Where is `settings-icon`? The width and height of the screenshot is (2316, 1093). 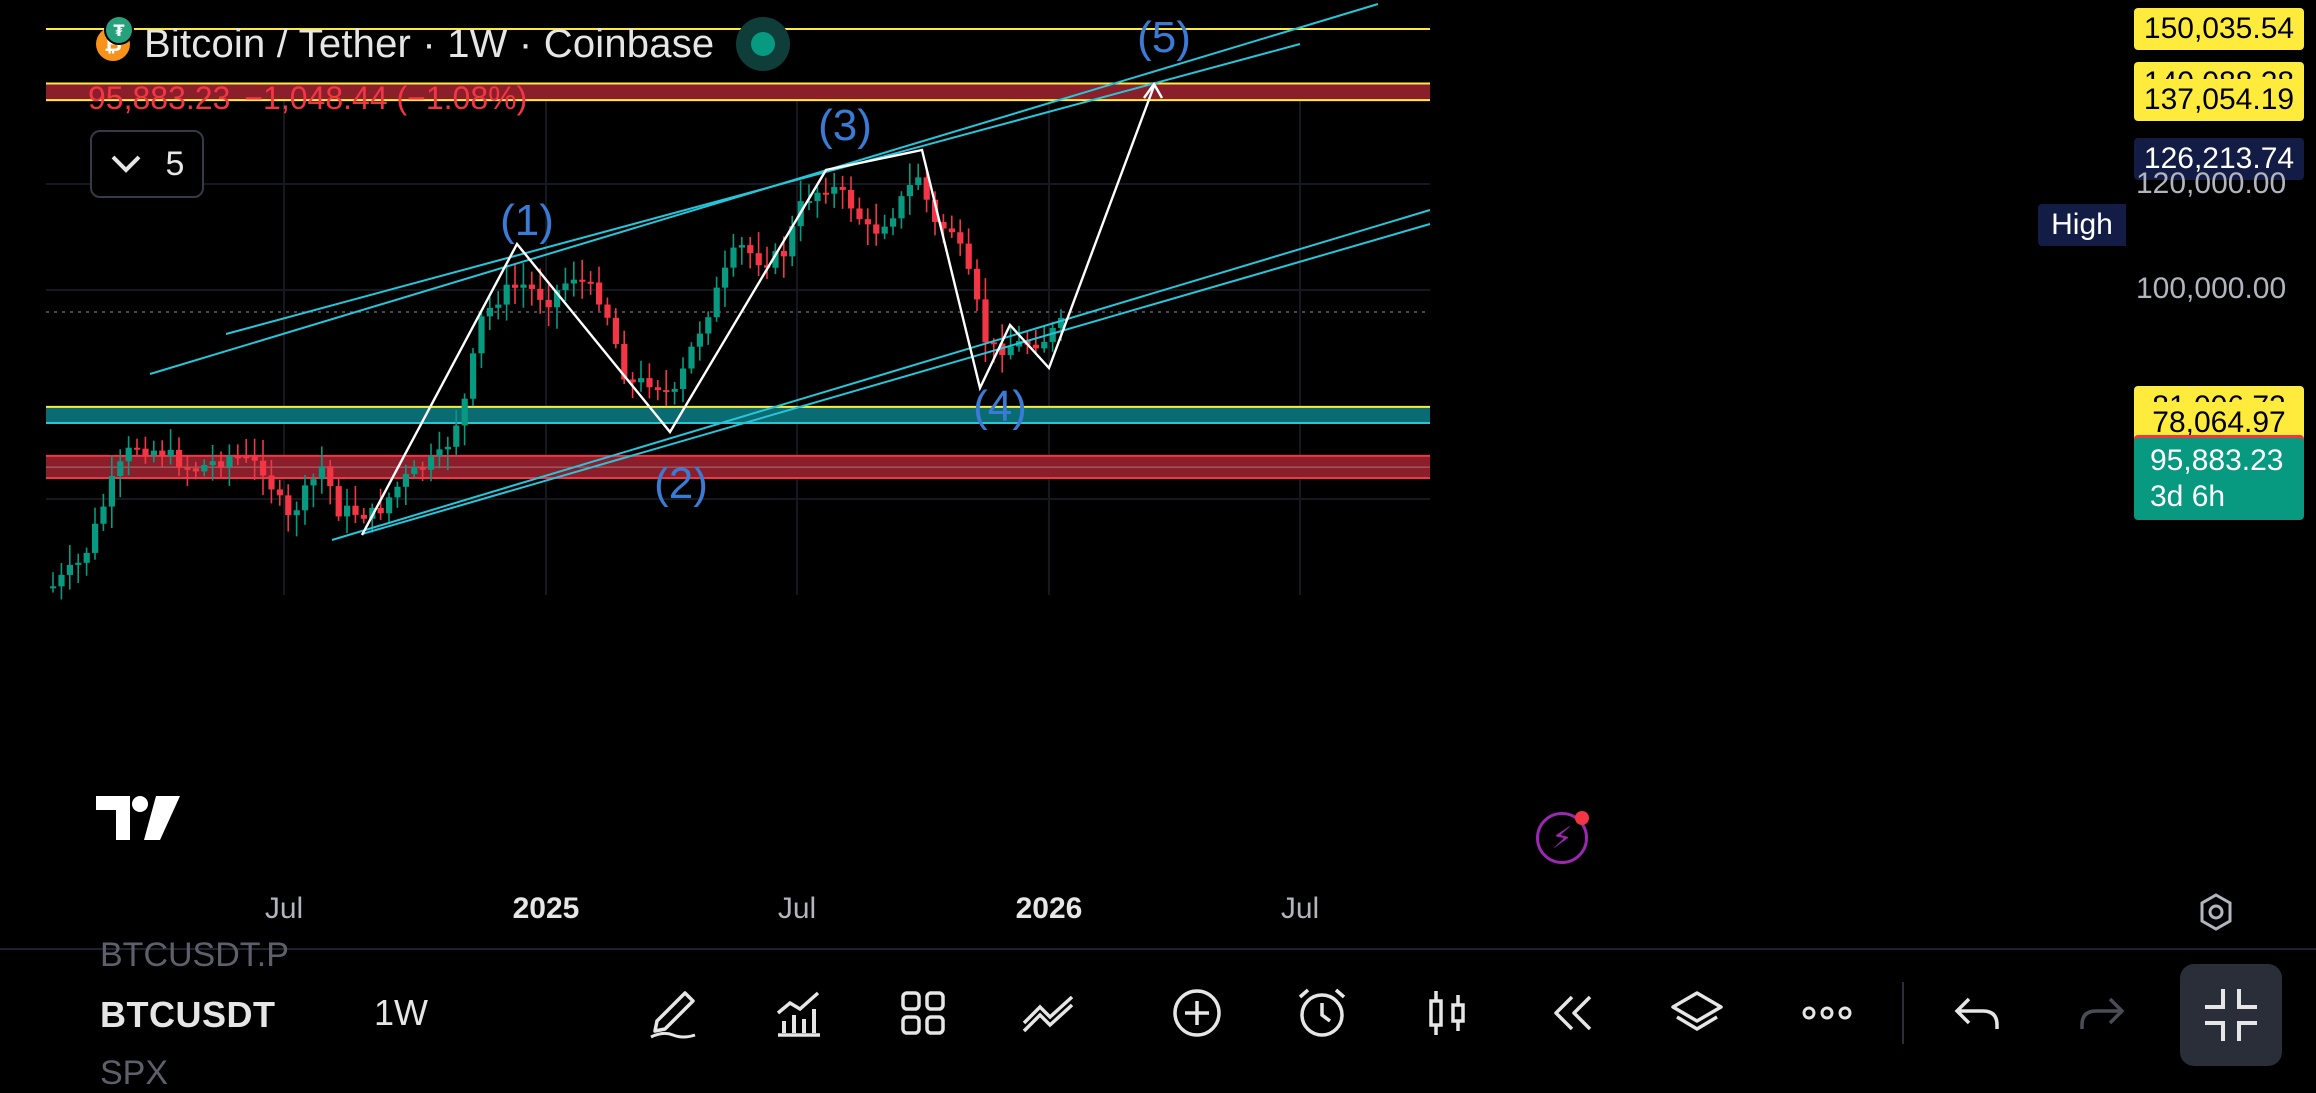
settings-icon is located at coordinates (2216, 912).